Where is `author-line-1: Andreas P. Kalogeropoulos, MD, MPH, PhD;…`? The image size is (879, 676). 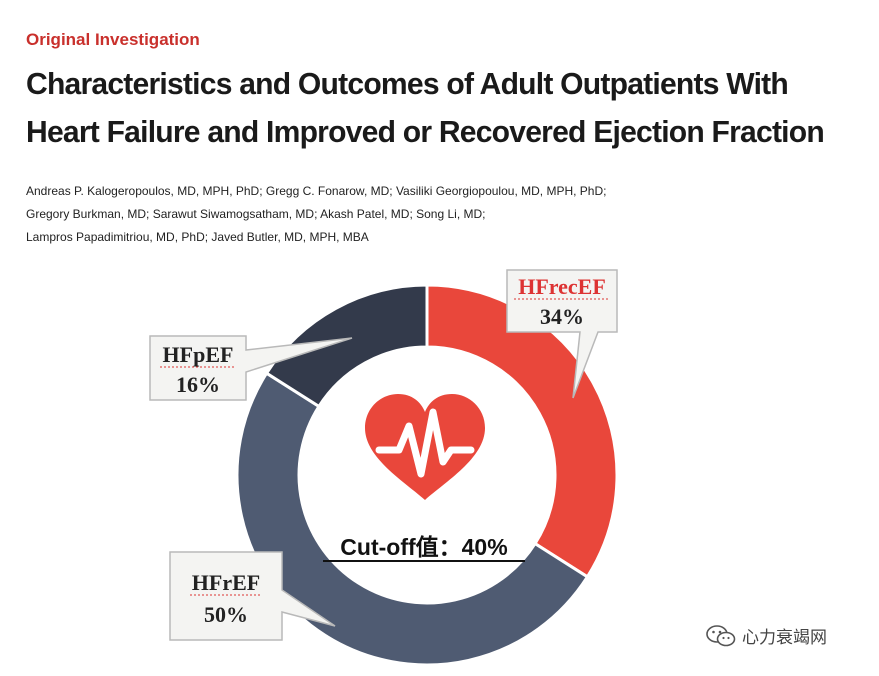
author-line-1: Andreas P. Kalogeropoulos, MD, MPH, PhD;… is located at coordinates (316, 191).